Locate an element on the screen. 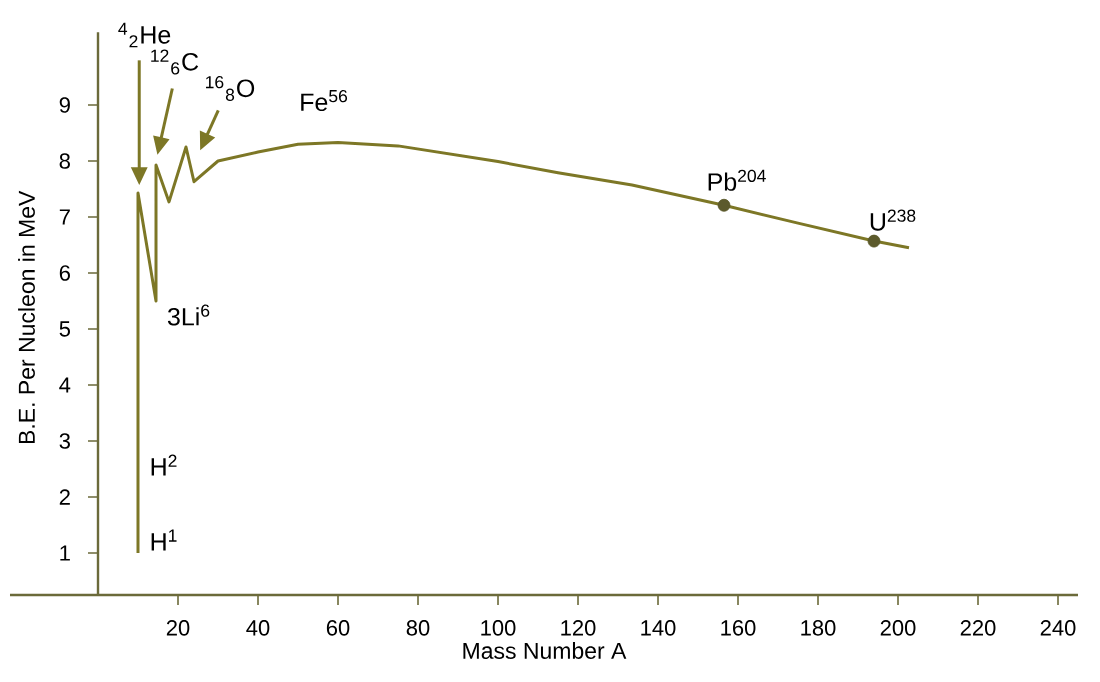  x-tick-label: 120 is located at coordinates (578, 628).